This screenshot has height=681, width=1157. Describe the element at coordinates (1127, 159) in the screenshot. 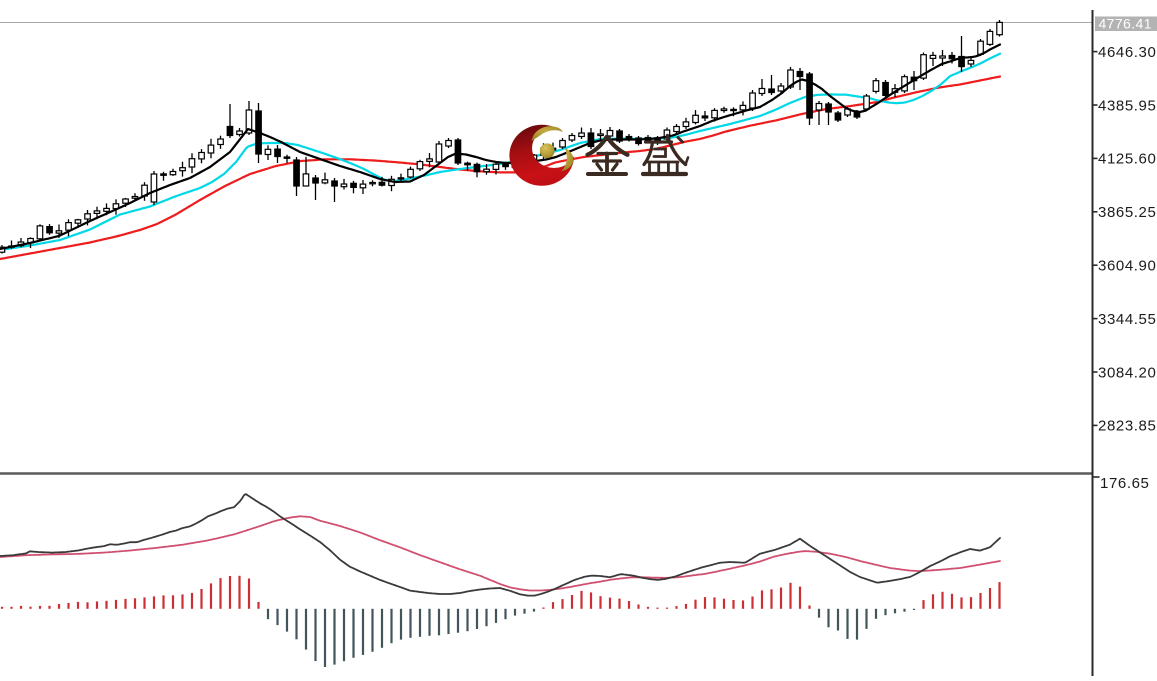

I see `svg-text: 4125.60` at that location.